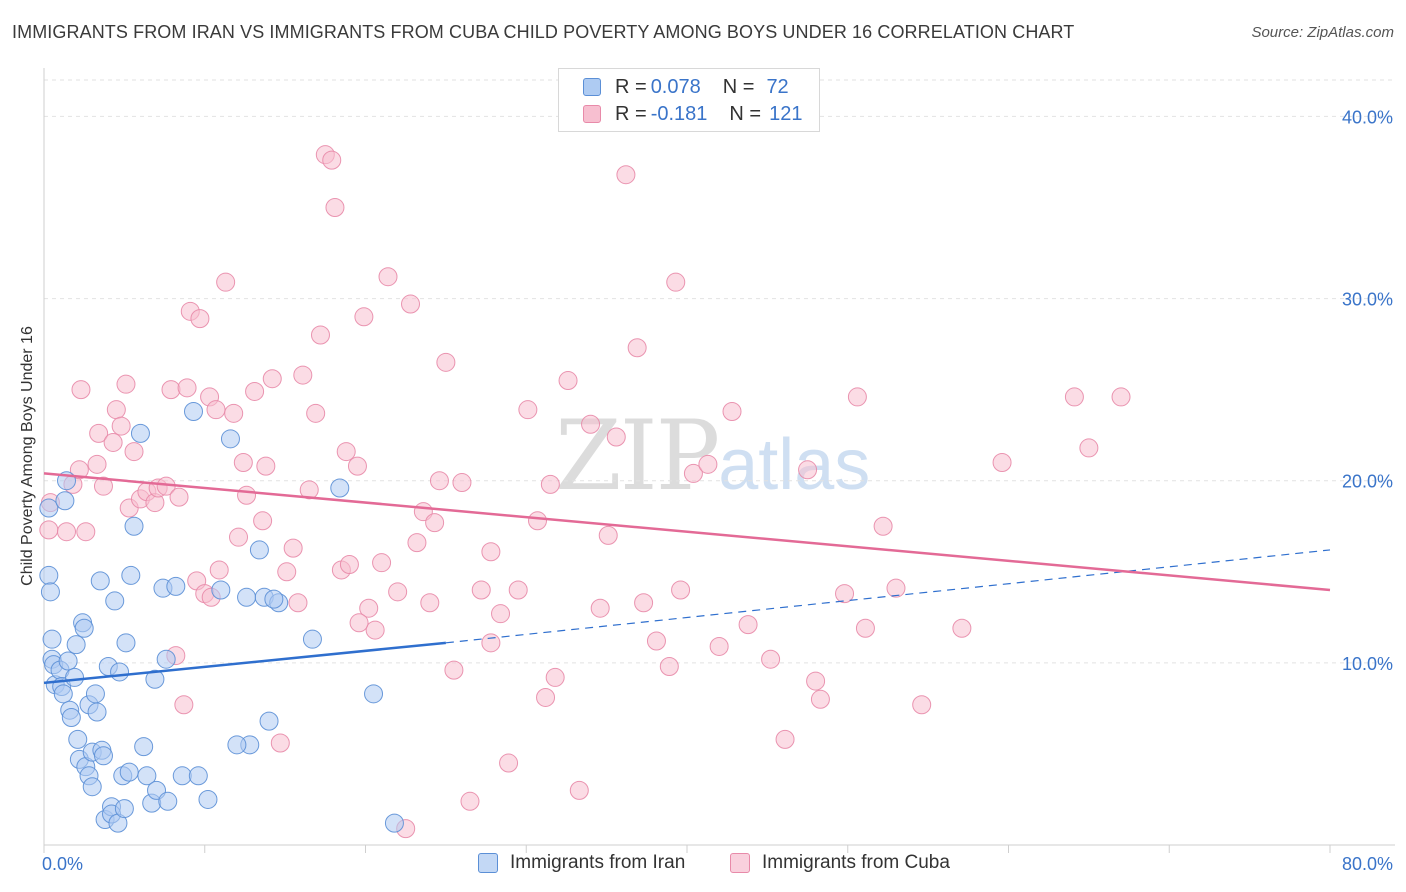  I want to click on series-swatch-cuba, so click(740, 863).